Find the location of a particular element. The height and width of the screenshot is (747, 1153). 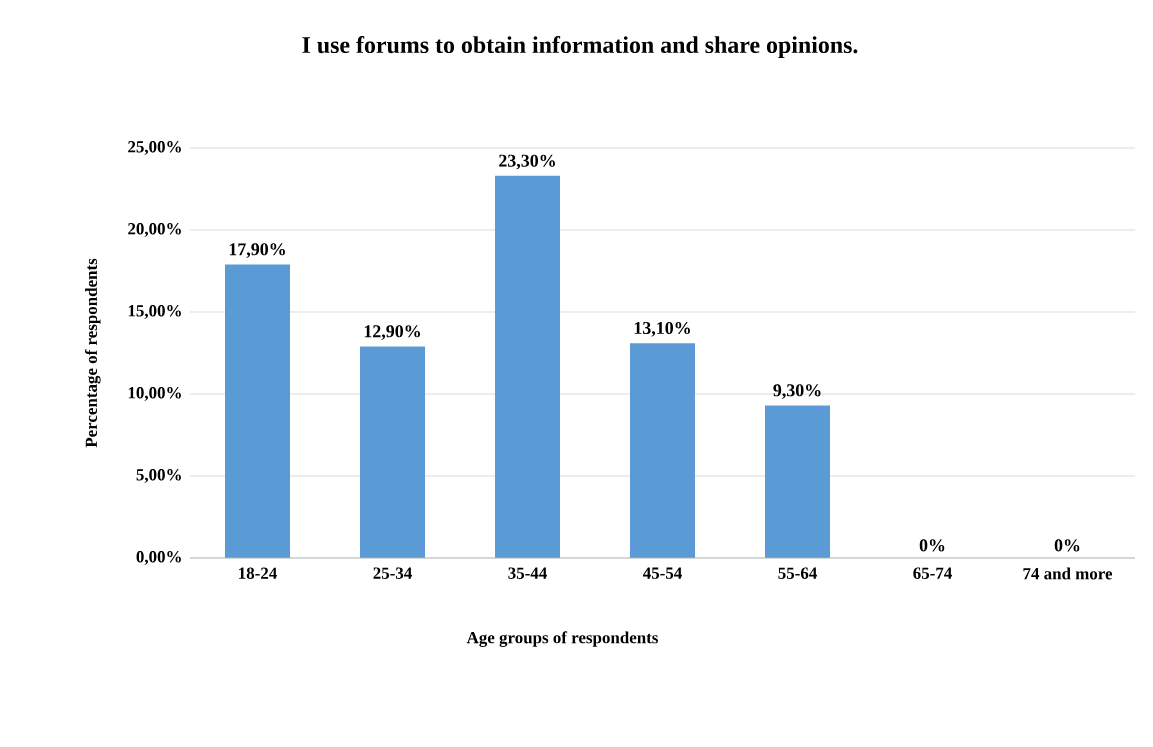

y-tick-label: 0,00% is located at coordinates (158, 558).